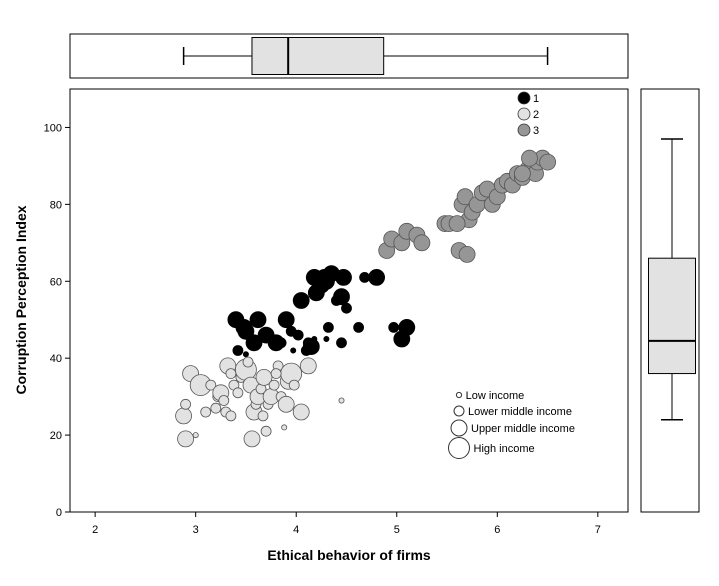  I want to click on y-tick-label: 0, so click(59, 513).